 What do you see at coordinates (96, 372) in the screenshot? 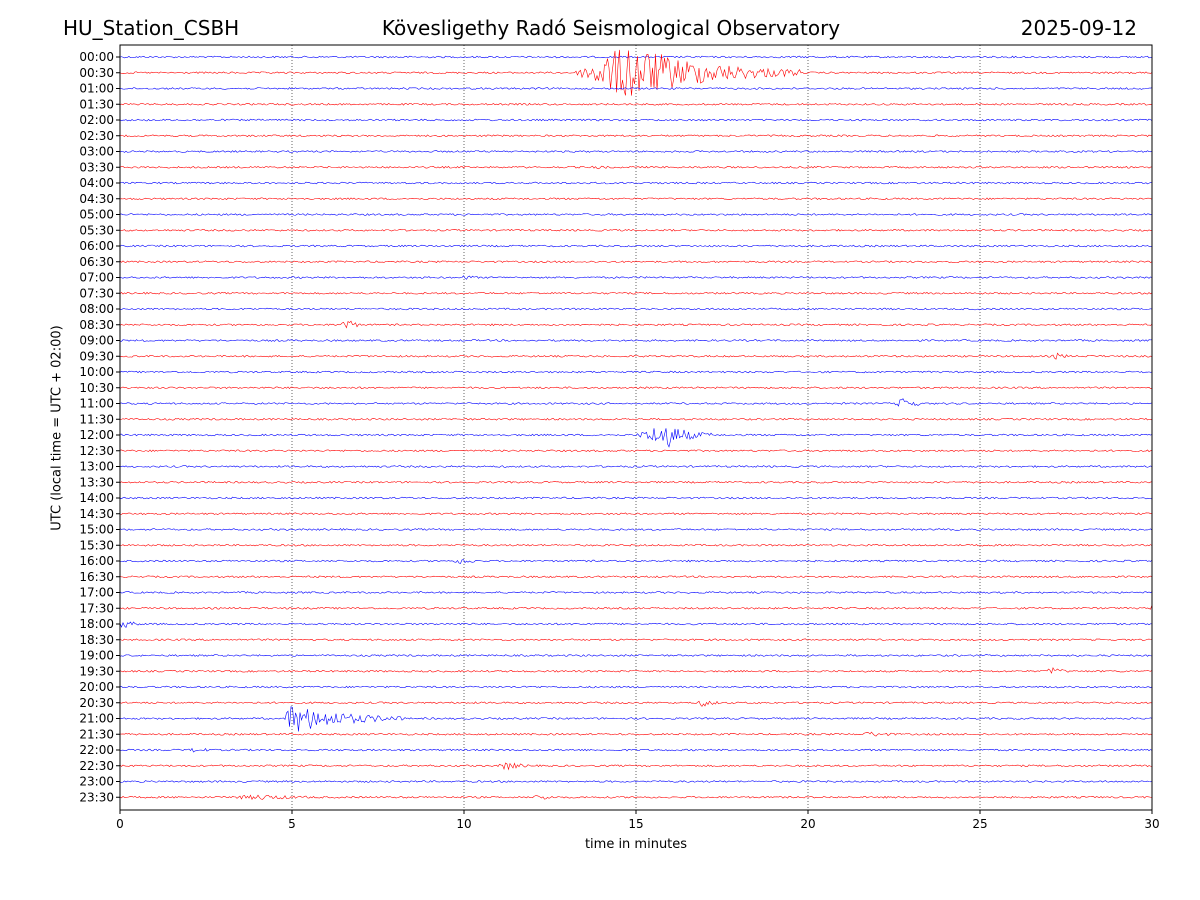
I see `y-tick-label: 10:00` at bounding box center [96, 372].